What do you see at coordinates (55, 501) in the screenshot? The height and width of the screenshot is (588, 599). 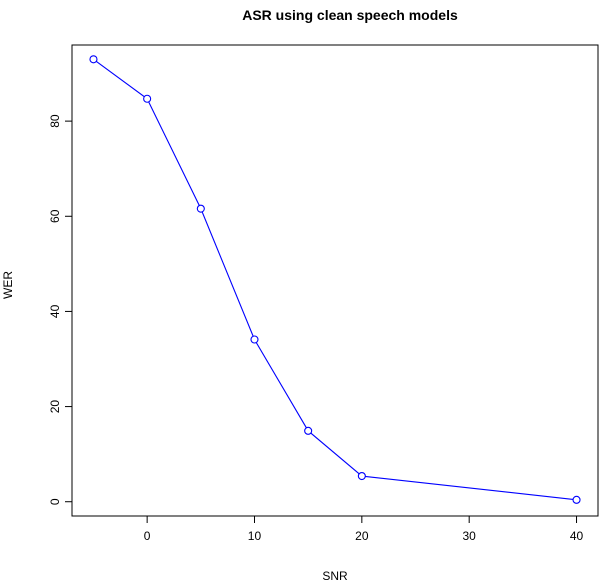 I see `y-tick-label: 0` at bounding box center [55, 501].